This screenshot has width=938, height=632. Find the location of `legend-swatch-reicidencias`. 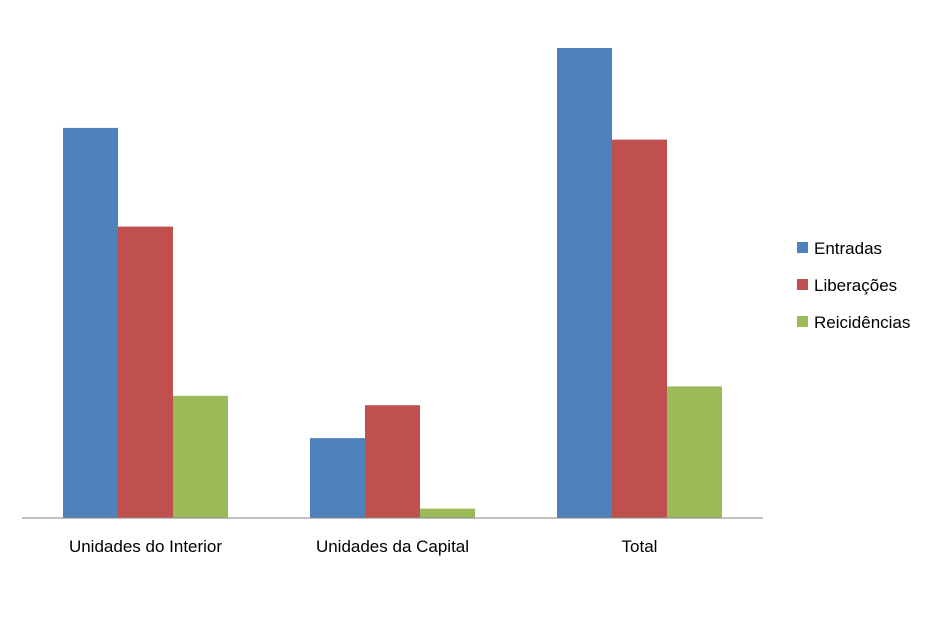

legend-swatch-reicidencias is located at coordinates (802, 321).